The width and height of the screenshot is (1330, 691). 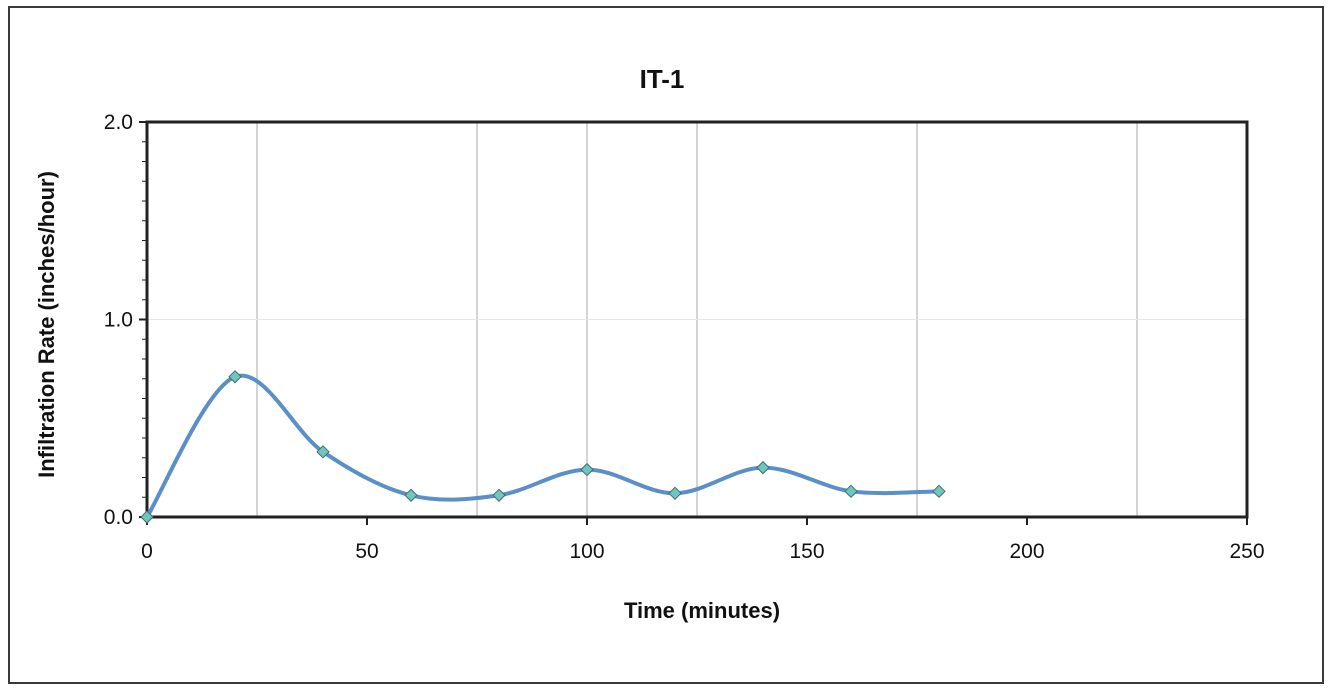 What do you see at coordinates (1026, 551) in the screenshot?
I see `x-tick-label: 200` at bounding box center [1026, 551].